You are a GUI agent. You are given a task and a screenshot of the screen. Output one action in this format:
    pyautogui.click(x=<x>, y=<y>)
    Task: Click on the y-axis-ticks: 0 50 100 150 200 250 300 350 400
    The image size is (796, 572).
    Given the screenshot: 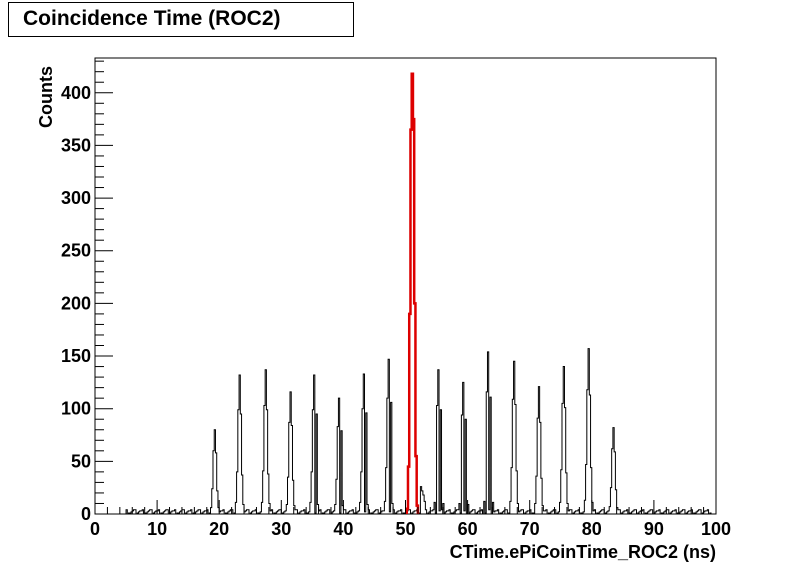 What is the action you would take?
    pyautogui.click(x=87, y=292)
    